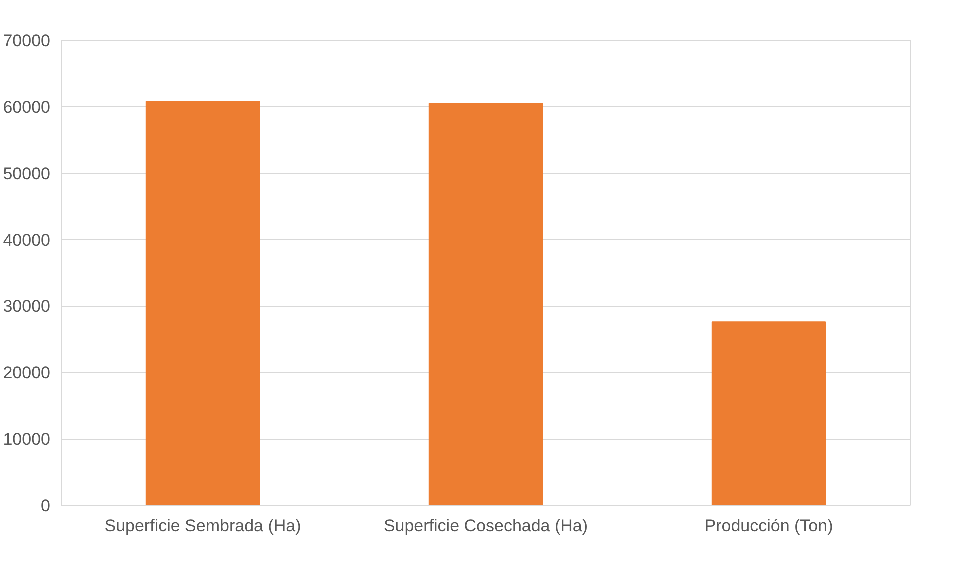  I want to click on y-tick-label: 0, so click(46, 506).